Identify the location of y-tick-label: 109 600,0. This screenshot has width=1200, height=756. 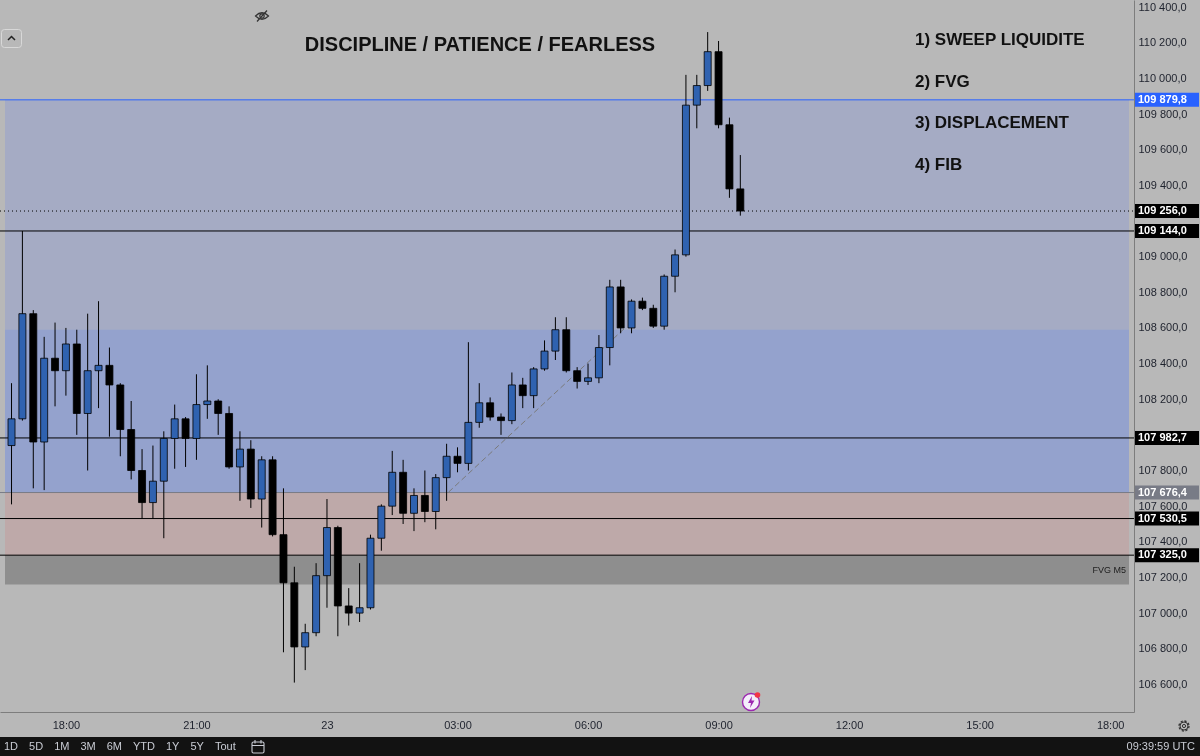
(1163, 149).